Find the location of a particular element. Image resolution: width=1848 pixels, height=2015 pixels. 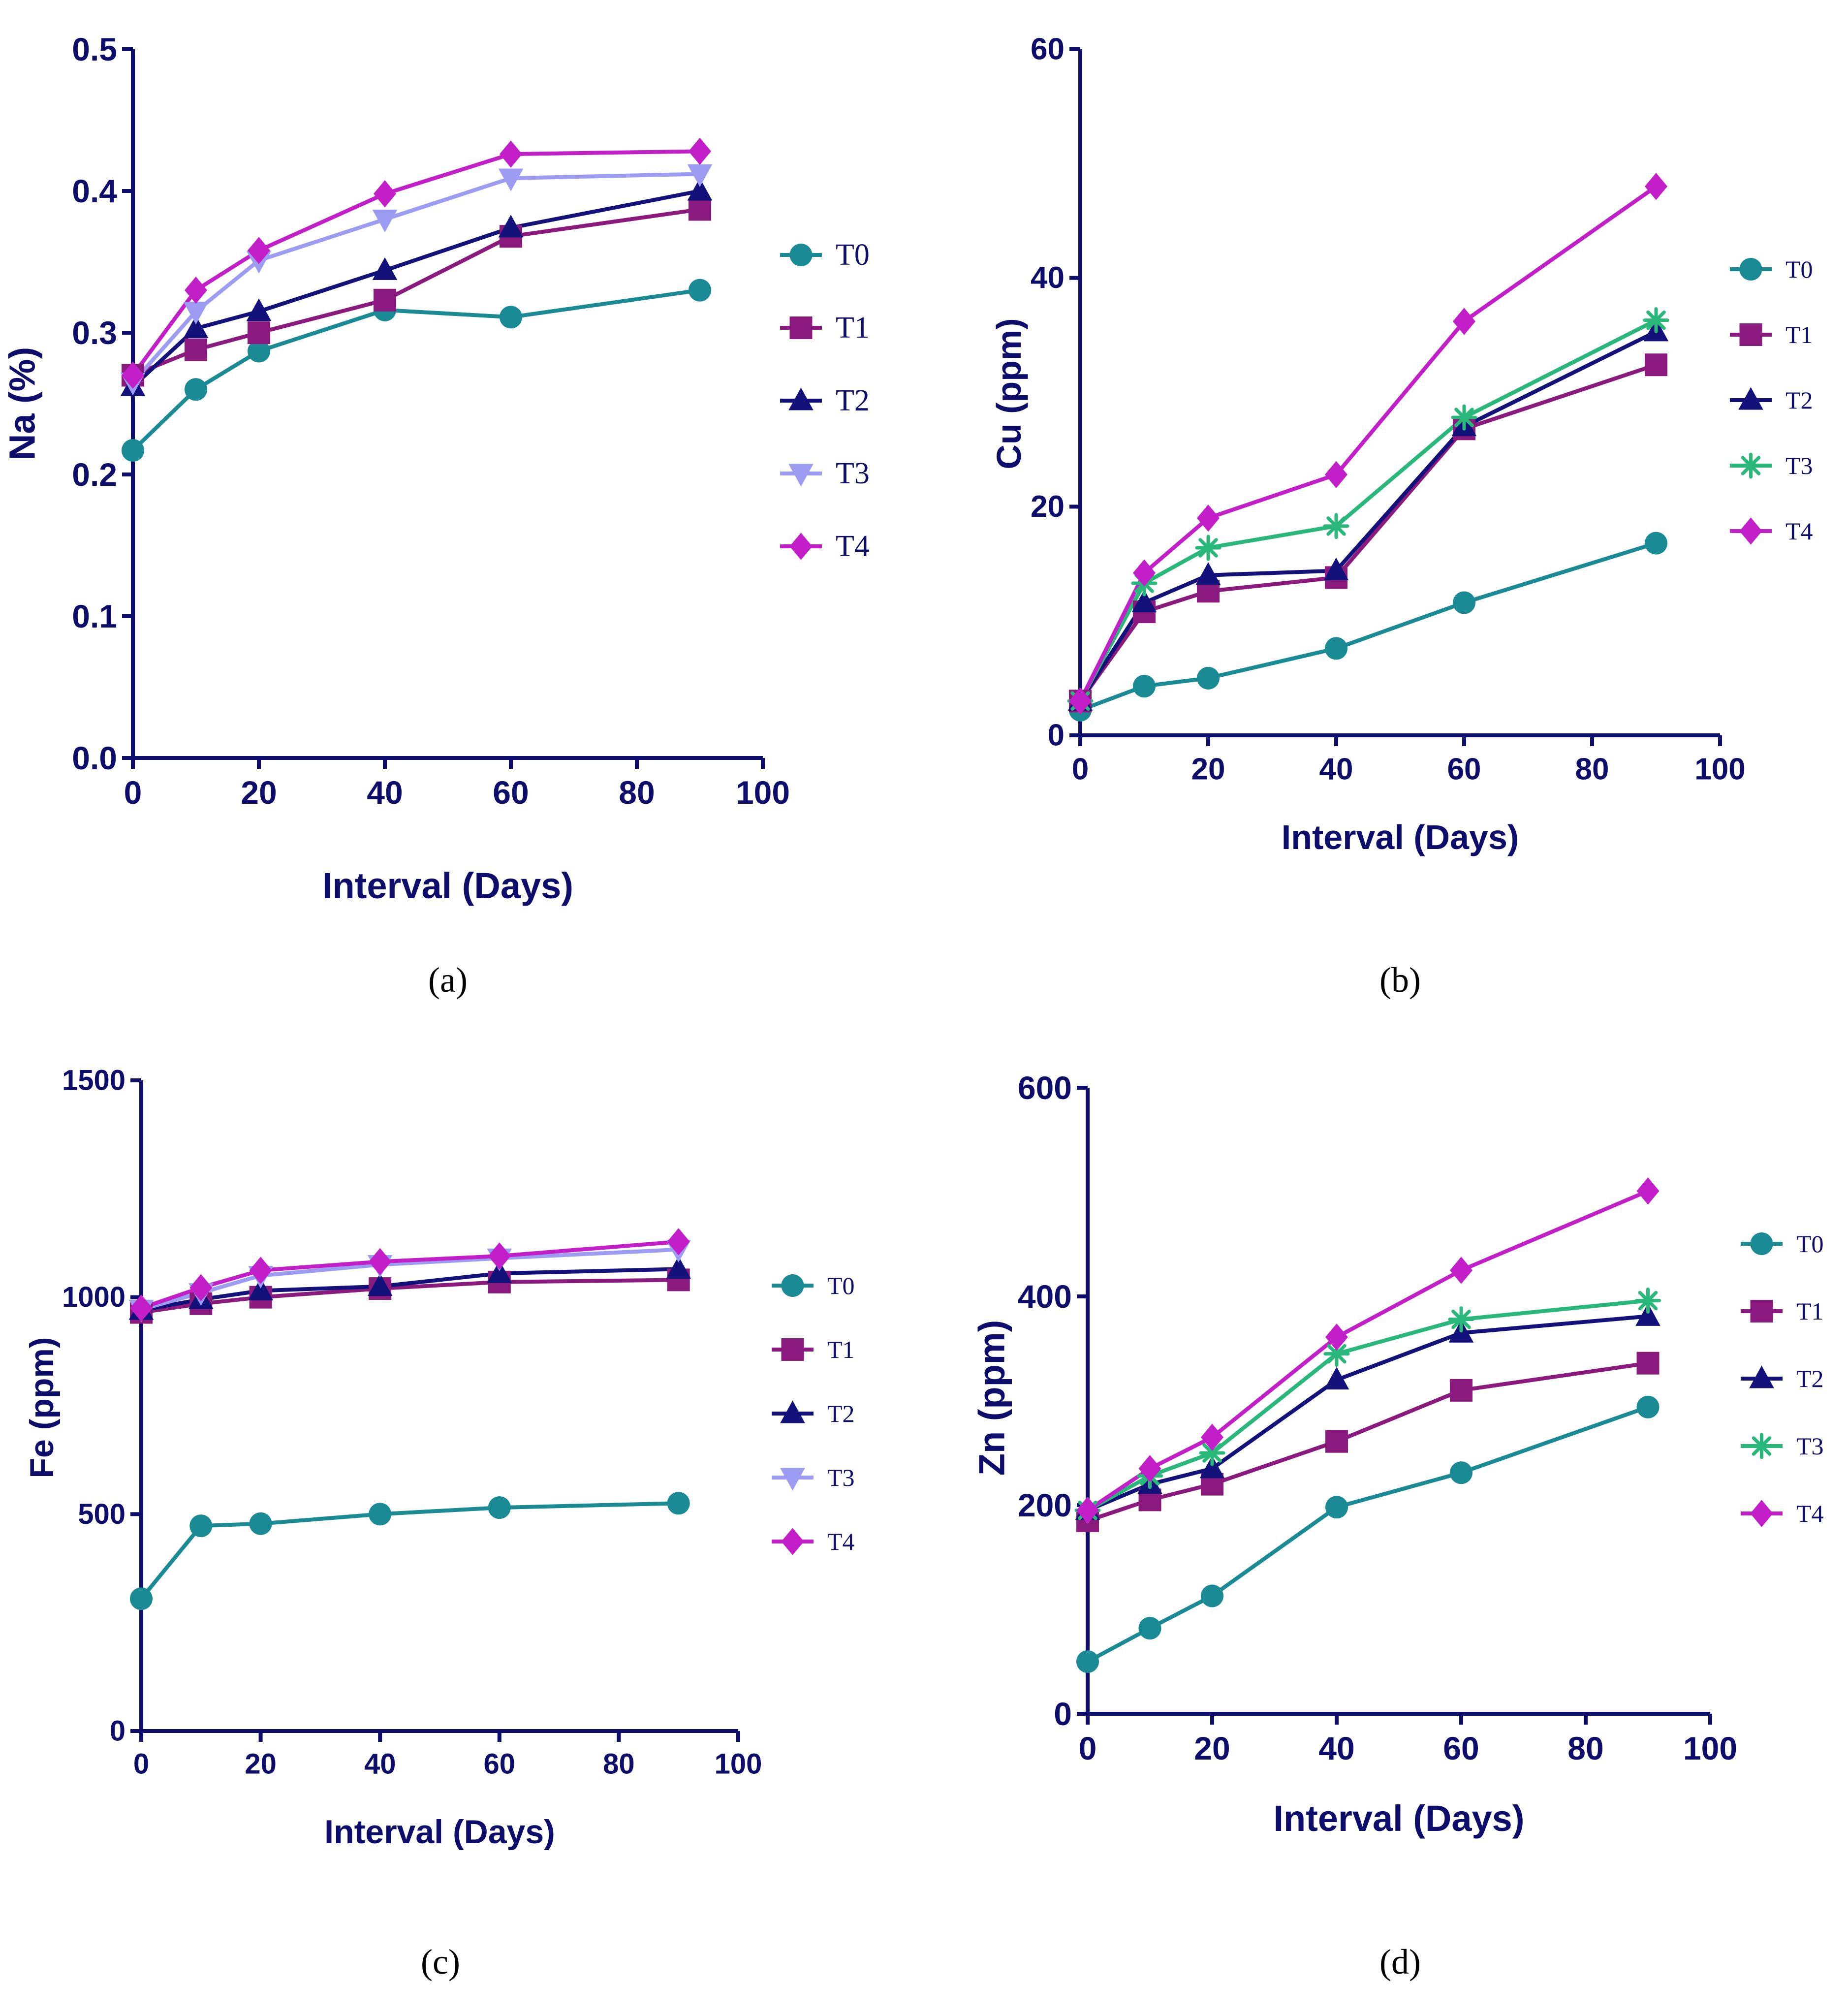

y-tick-label: 0.0 is located at coordinates (94, 758).